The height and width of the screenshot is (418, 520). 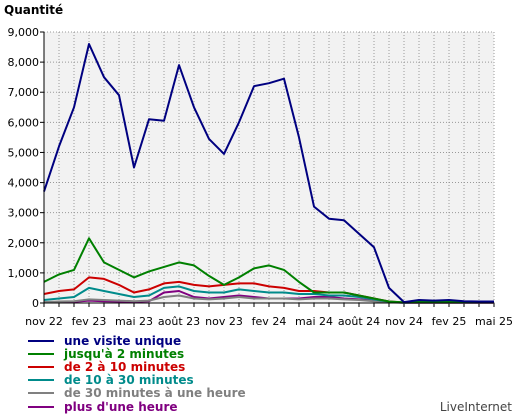 What do you see at coordinates (124, 353) in the screenshot?
I see `legend-label: jusqu'à 2 minutes` at bounding box center [124, 353].